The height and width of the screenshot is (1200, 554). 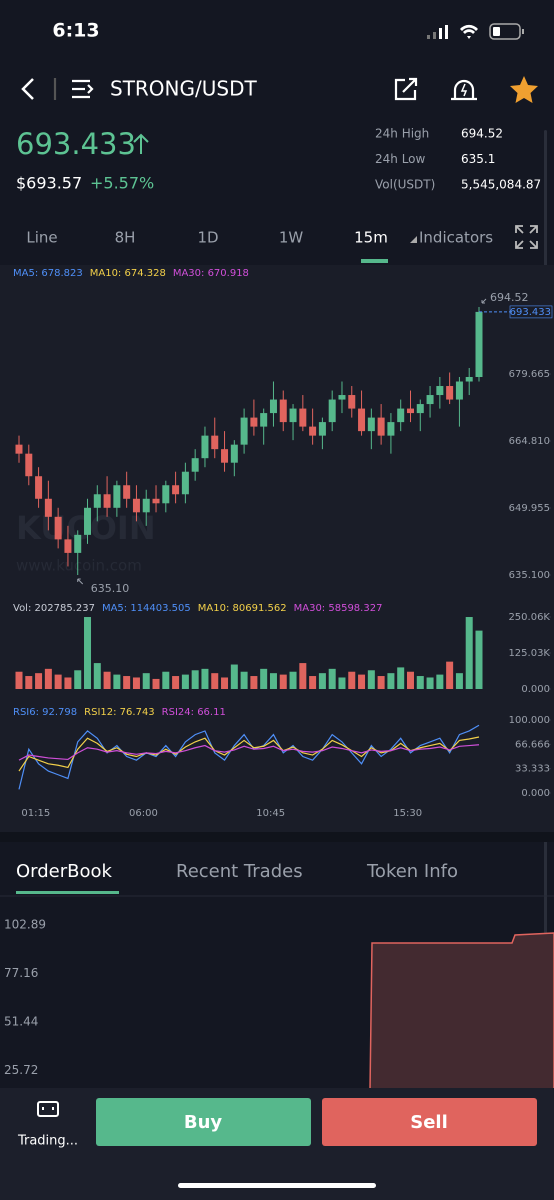 I want to click on orderbook-tab: Recent Trades, so click(x=239, y=871).